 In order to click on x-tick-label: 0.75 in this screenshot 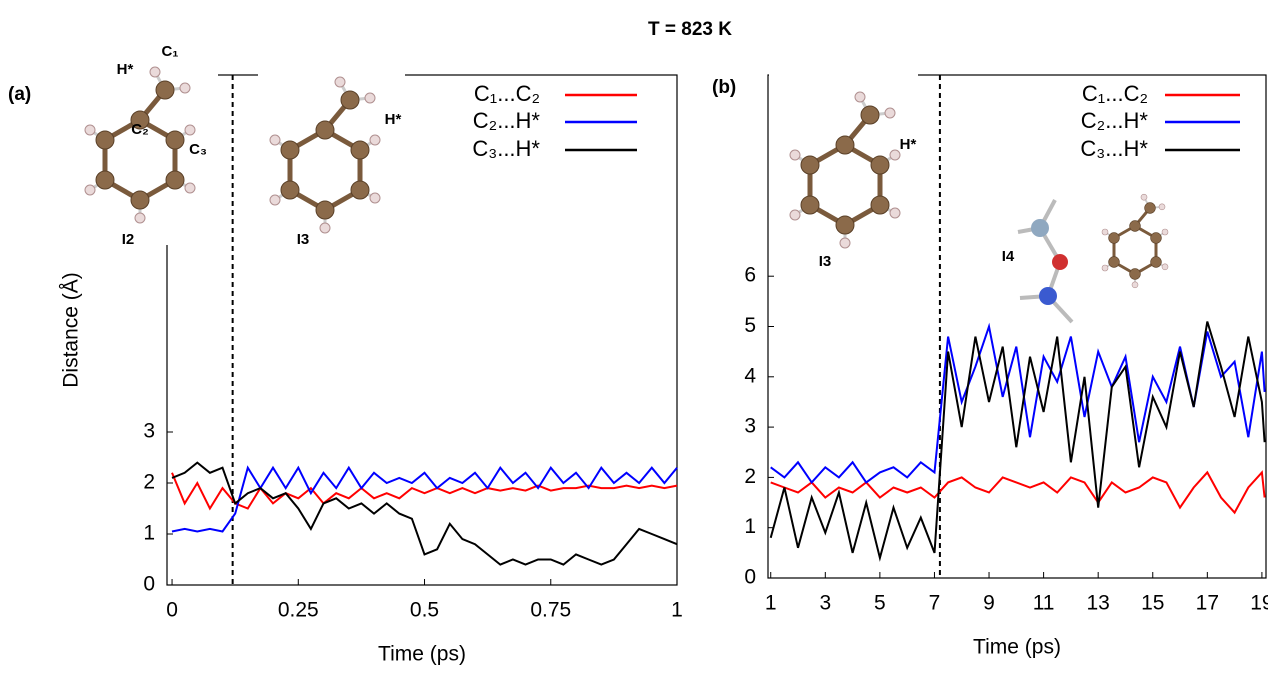, I will do `click(550, 610)`.